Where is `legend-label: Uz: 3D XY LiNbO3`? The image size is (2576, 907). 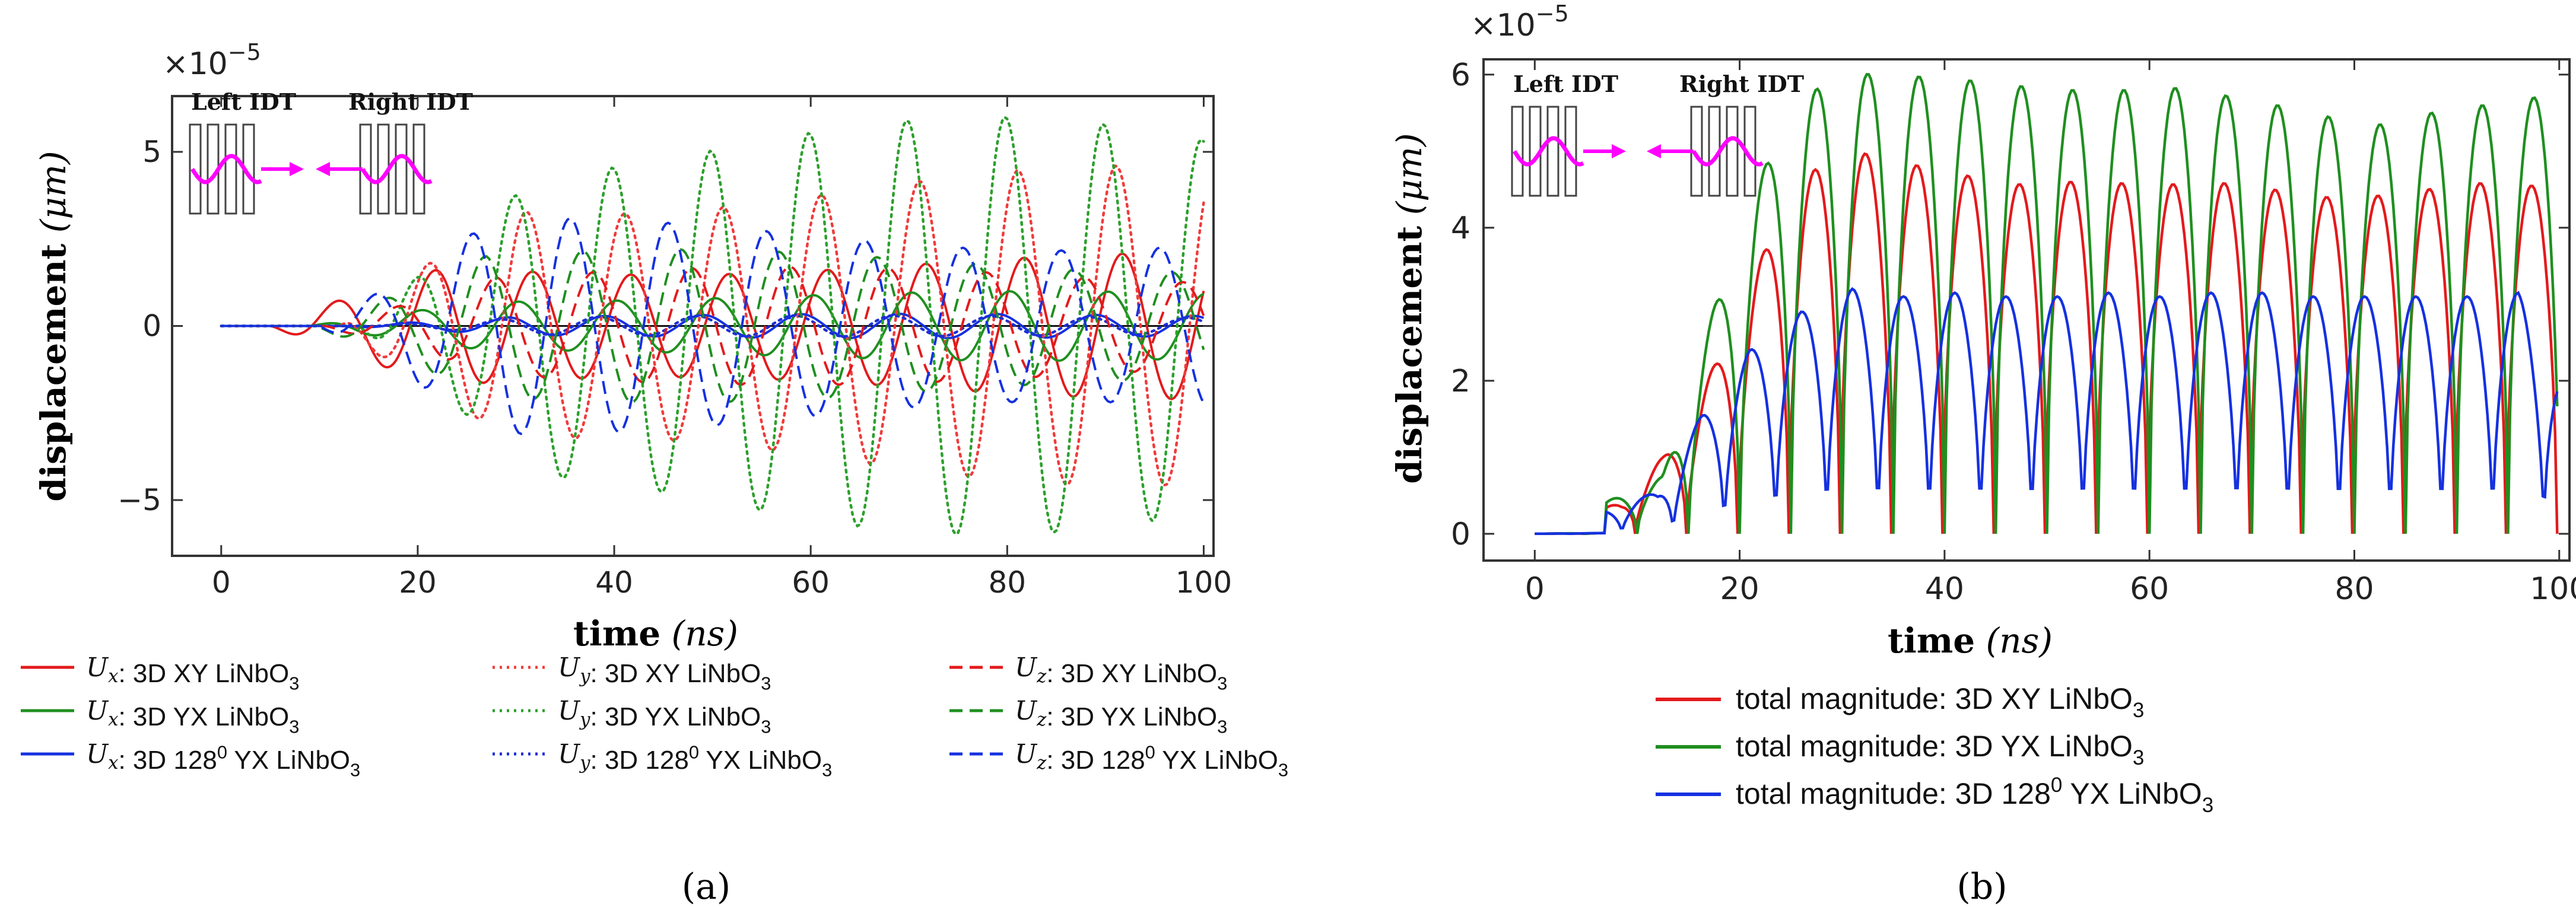
legend-label: Uz: 3D XY LiNbO3 is located at coordinates (1121, 673).